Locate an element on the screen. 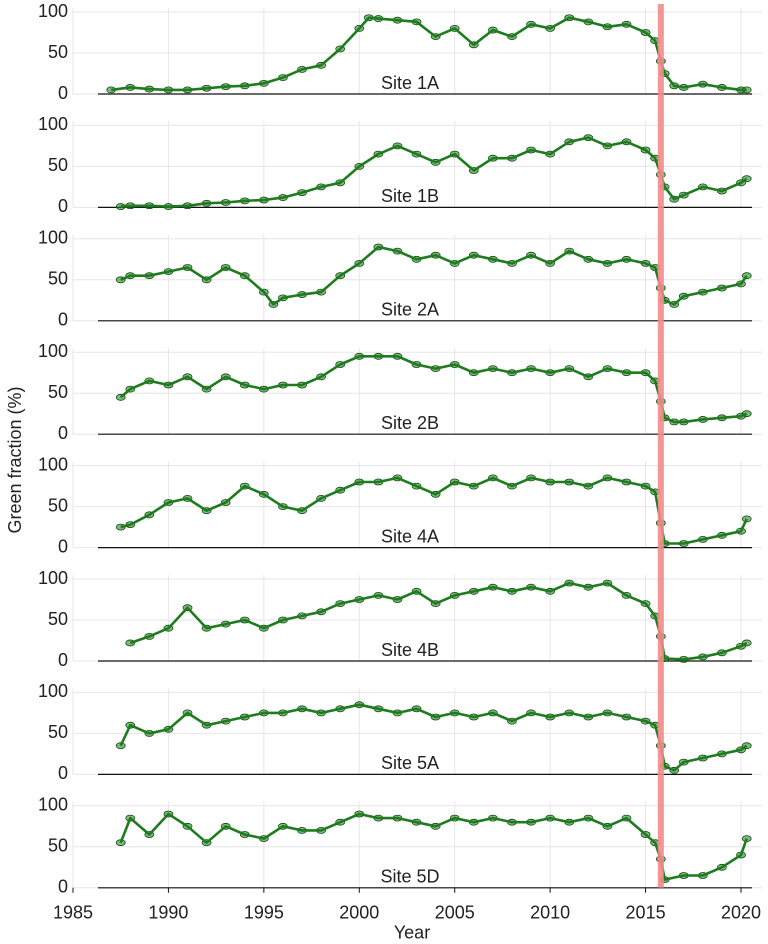 This screenshot has width=768, height=944. y-axis-label: Green fraction (%) is located at coordinates (15, 459).